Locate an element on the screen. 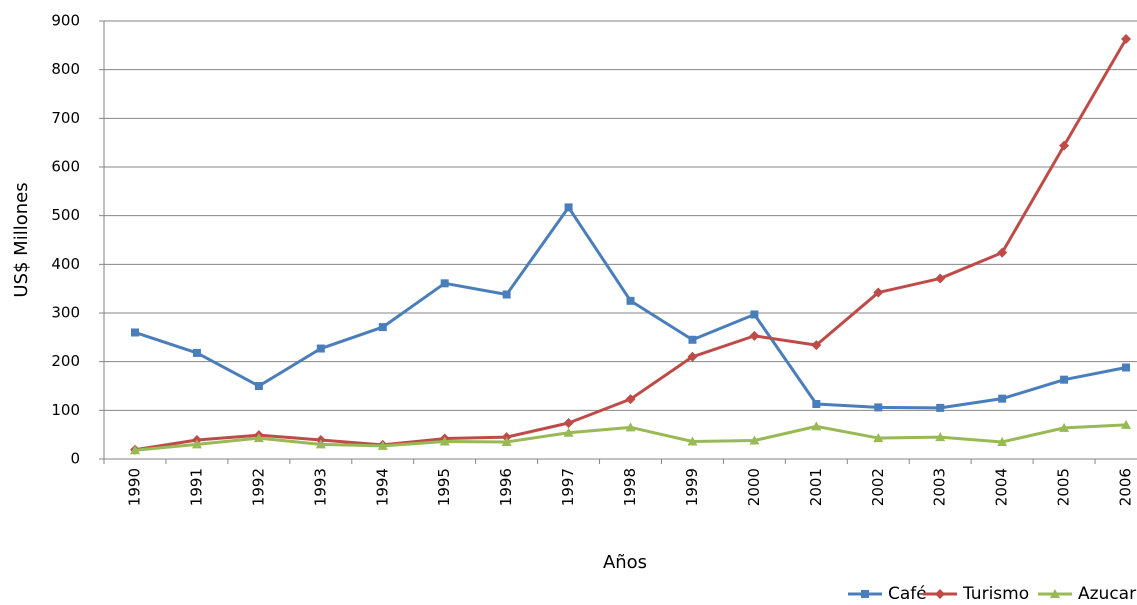 Image resolution: width=1137 pixels, height=605 pixels. legend-label: Turismo is located at coordinates (995, 594).